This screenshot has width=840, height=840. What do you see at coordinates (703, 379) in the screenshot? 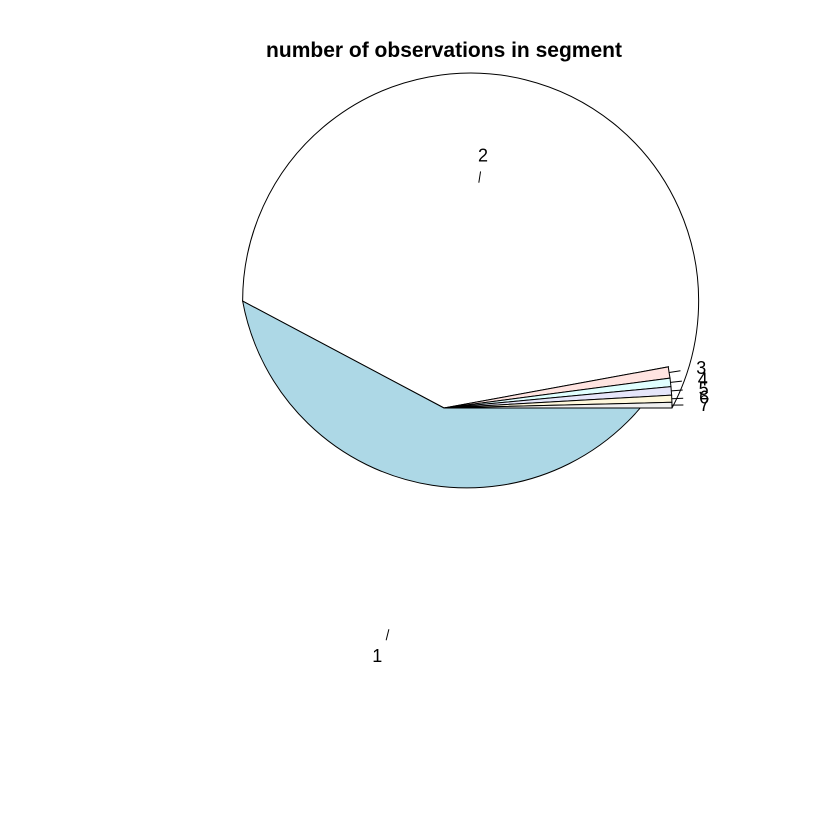
I see `pie-label-4: 4` at bounding box center [703, 379].